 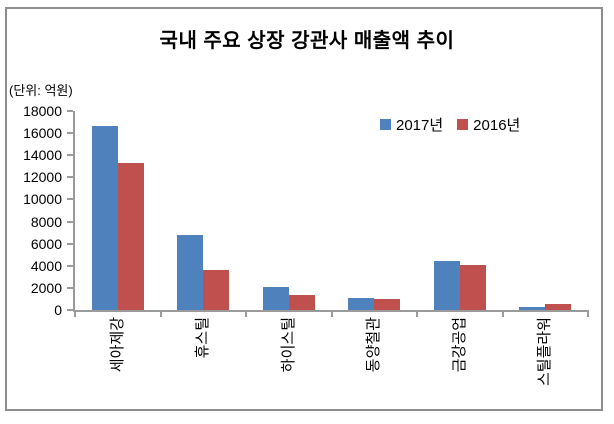 I want to click on legend-swatch-2017, so click(x=385, y=124).